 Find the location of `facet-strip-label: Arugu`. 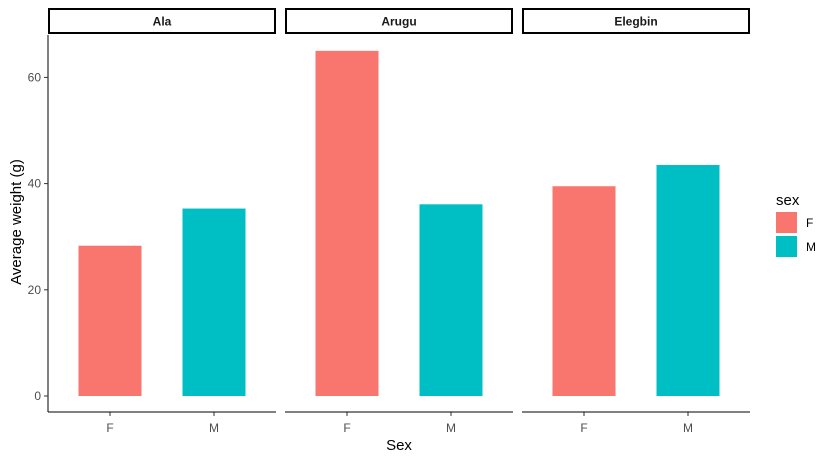

facet-strip-label: Arugu is located at coordinates (398, 22).